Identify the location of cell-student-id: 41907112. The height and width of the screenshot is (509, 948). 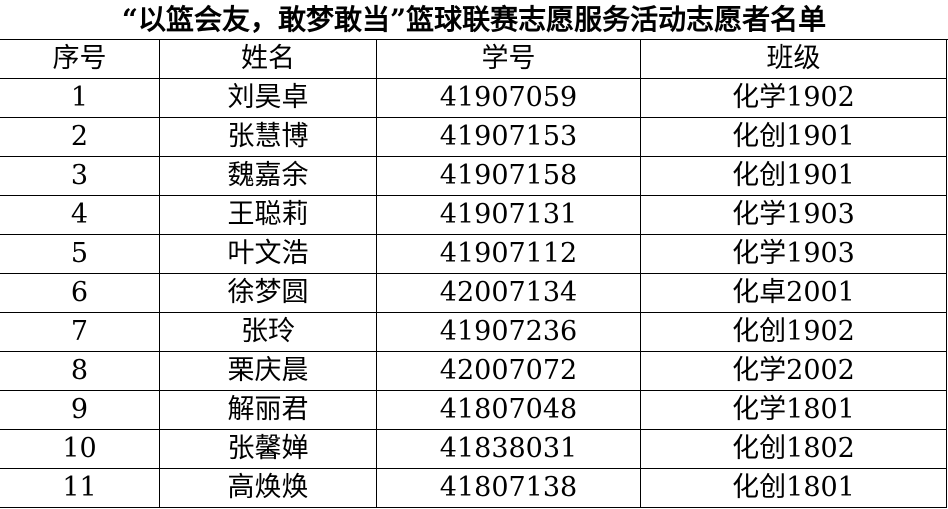
(508, 254).